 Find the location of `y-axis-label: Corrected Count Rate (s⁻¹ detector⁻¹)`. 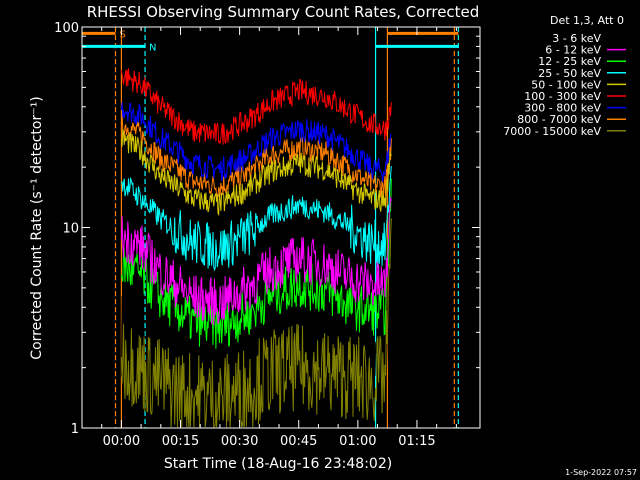

y-axis-label: Corrected Count Rate (s⁻¹ detector⁻¹) is located at coordinates (37, 227).